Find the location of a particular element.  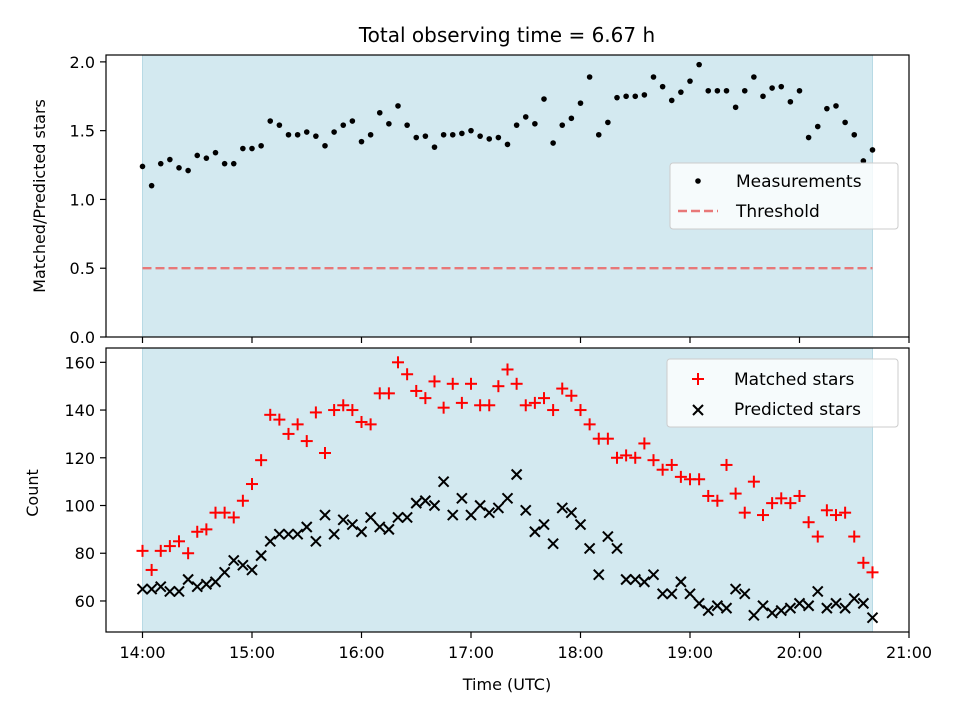

x-tick-label: 21:00 is located at coordinates (909, 652).